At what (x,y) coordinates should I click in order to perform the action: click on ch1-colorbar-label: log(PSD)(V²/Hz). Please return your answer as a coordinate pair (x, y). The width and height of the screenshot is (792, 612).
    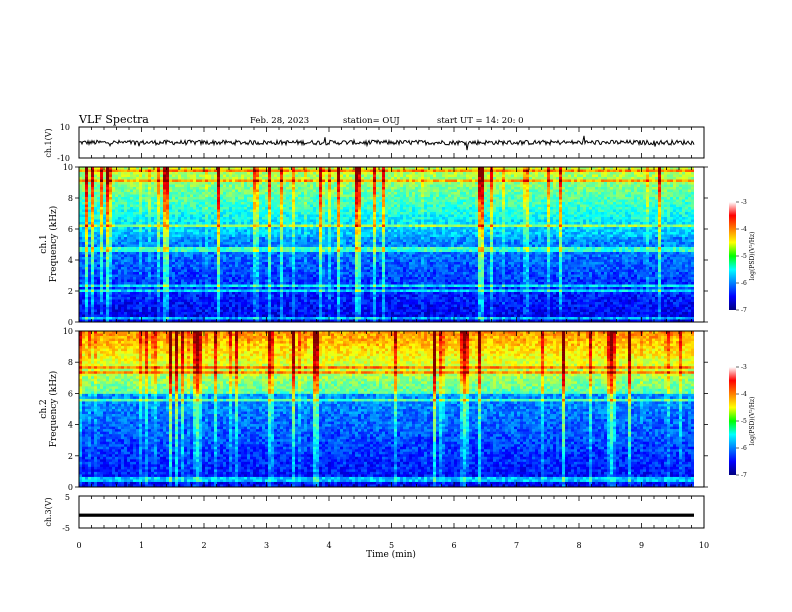
    Looking at the image, I should click on (752, 256).